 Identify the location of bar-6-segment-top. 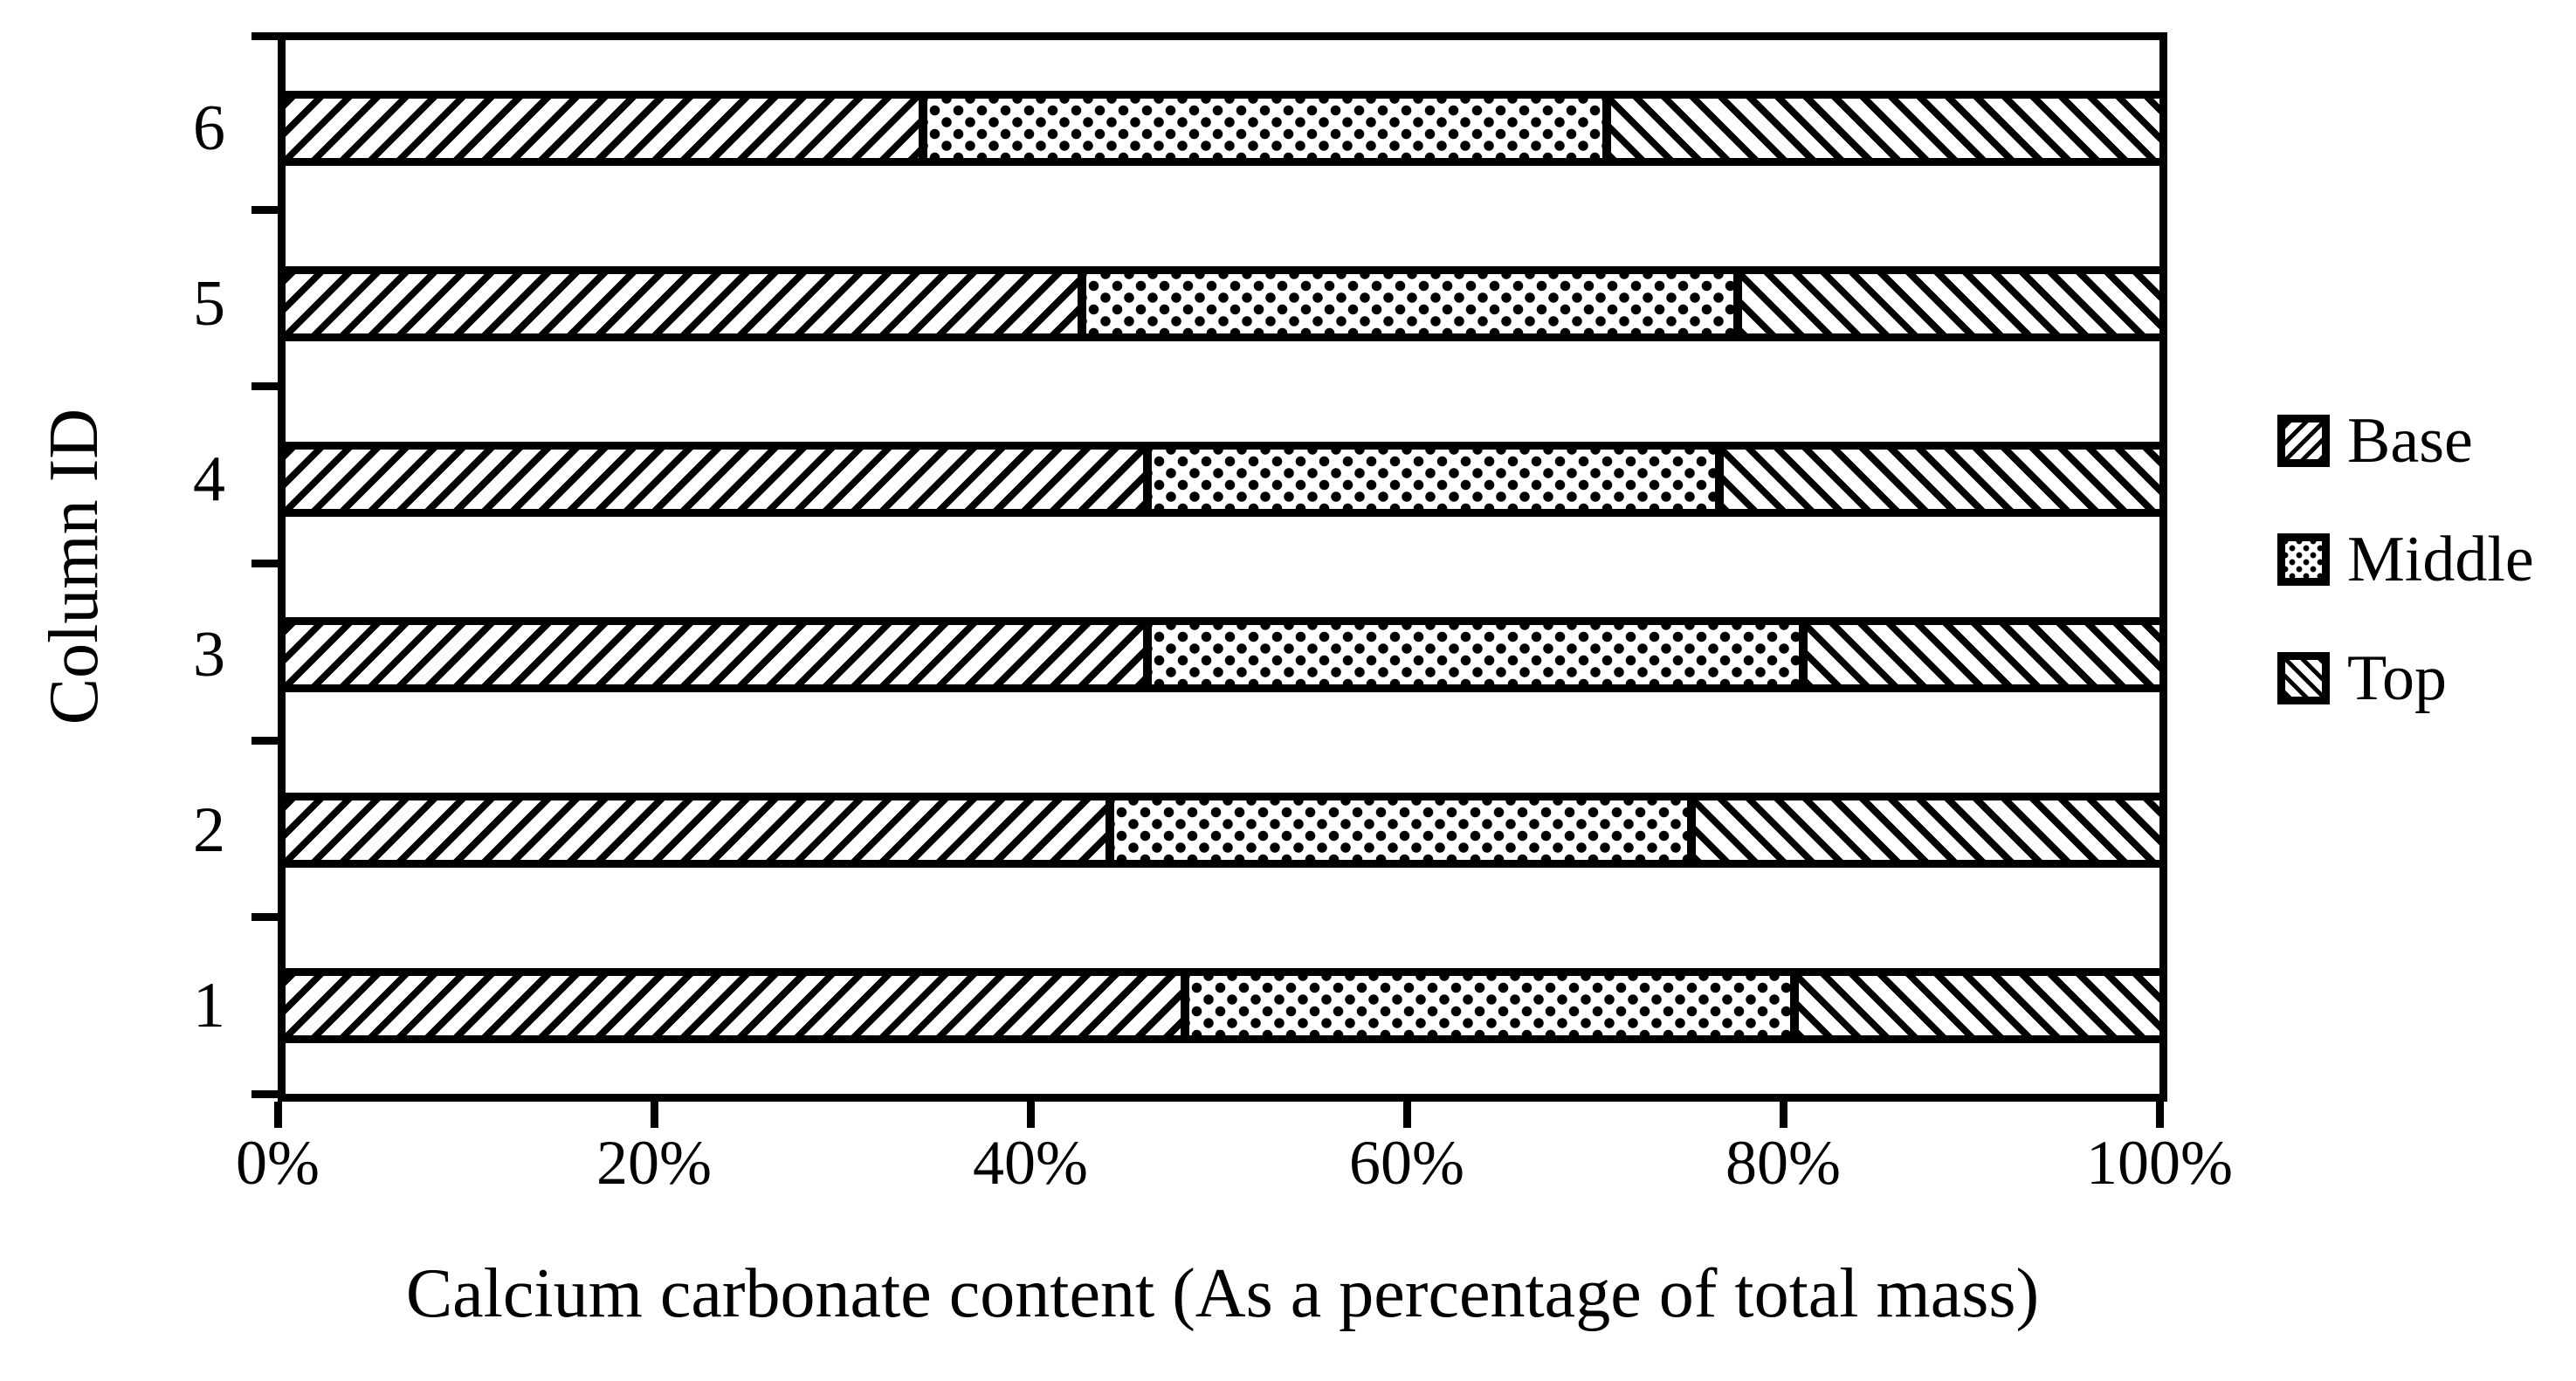
(1882, 128).